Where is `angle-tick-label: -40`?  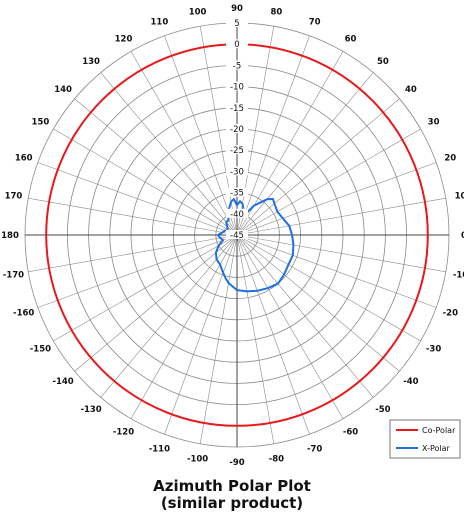 angle-tick-label: -40 is located at coordinates (410, 382).